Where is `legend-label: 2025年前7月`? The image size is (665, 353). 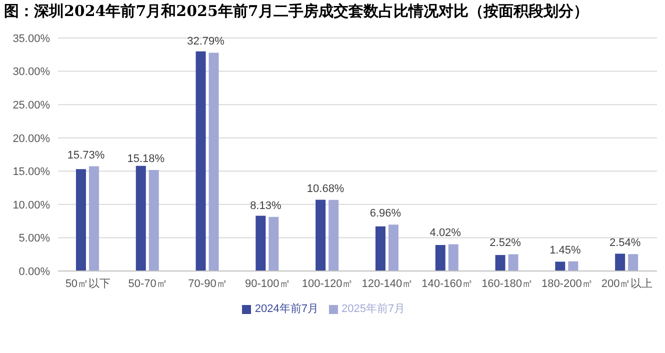 legend-label: 2025年前7月 is located at coordinates (374, 309).